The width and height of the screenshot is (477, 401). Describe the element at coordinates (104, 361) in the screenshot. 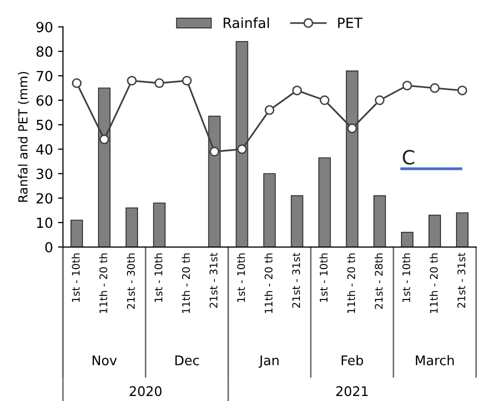

I see `text: Nov` at that location.